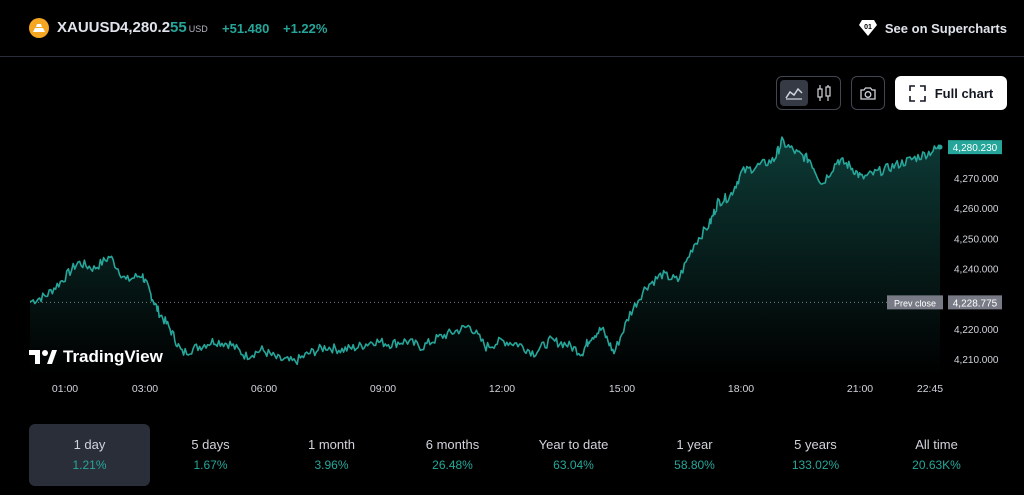 This screenshot has height=495, width=1024. I want to click on range-value: 58.80%, so click(694, 465).